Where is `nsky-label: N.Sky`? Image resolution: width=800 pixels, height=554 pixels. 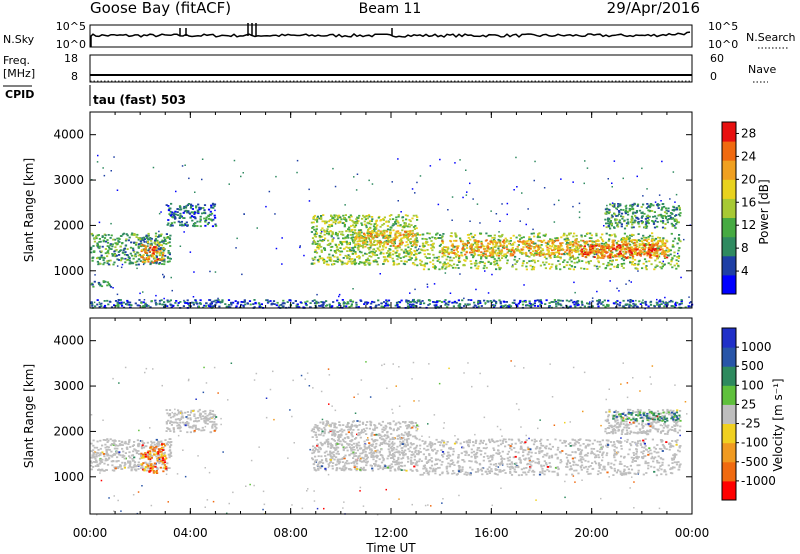 nsky-label: N.Sky is located at coordinates (19, 39).